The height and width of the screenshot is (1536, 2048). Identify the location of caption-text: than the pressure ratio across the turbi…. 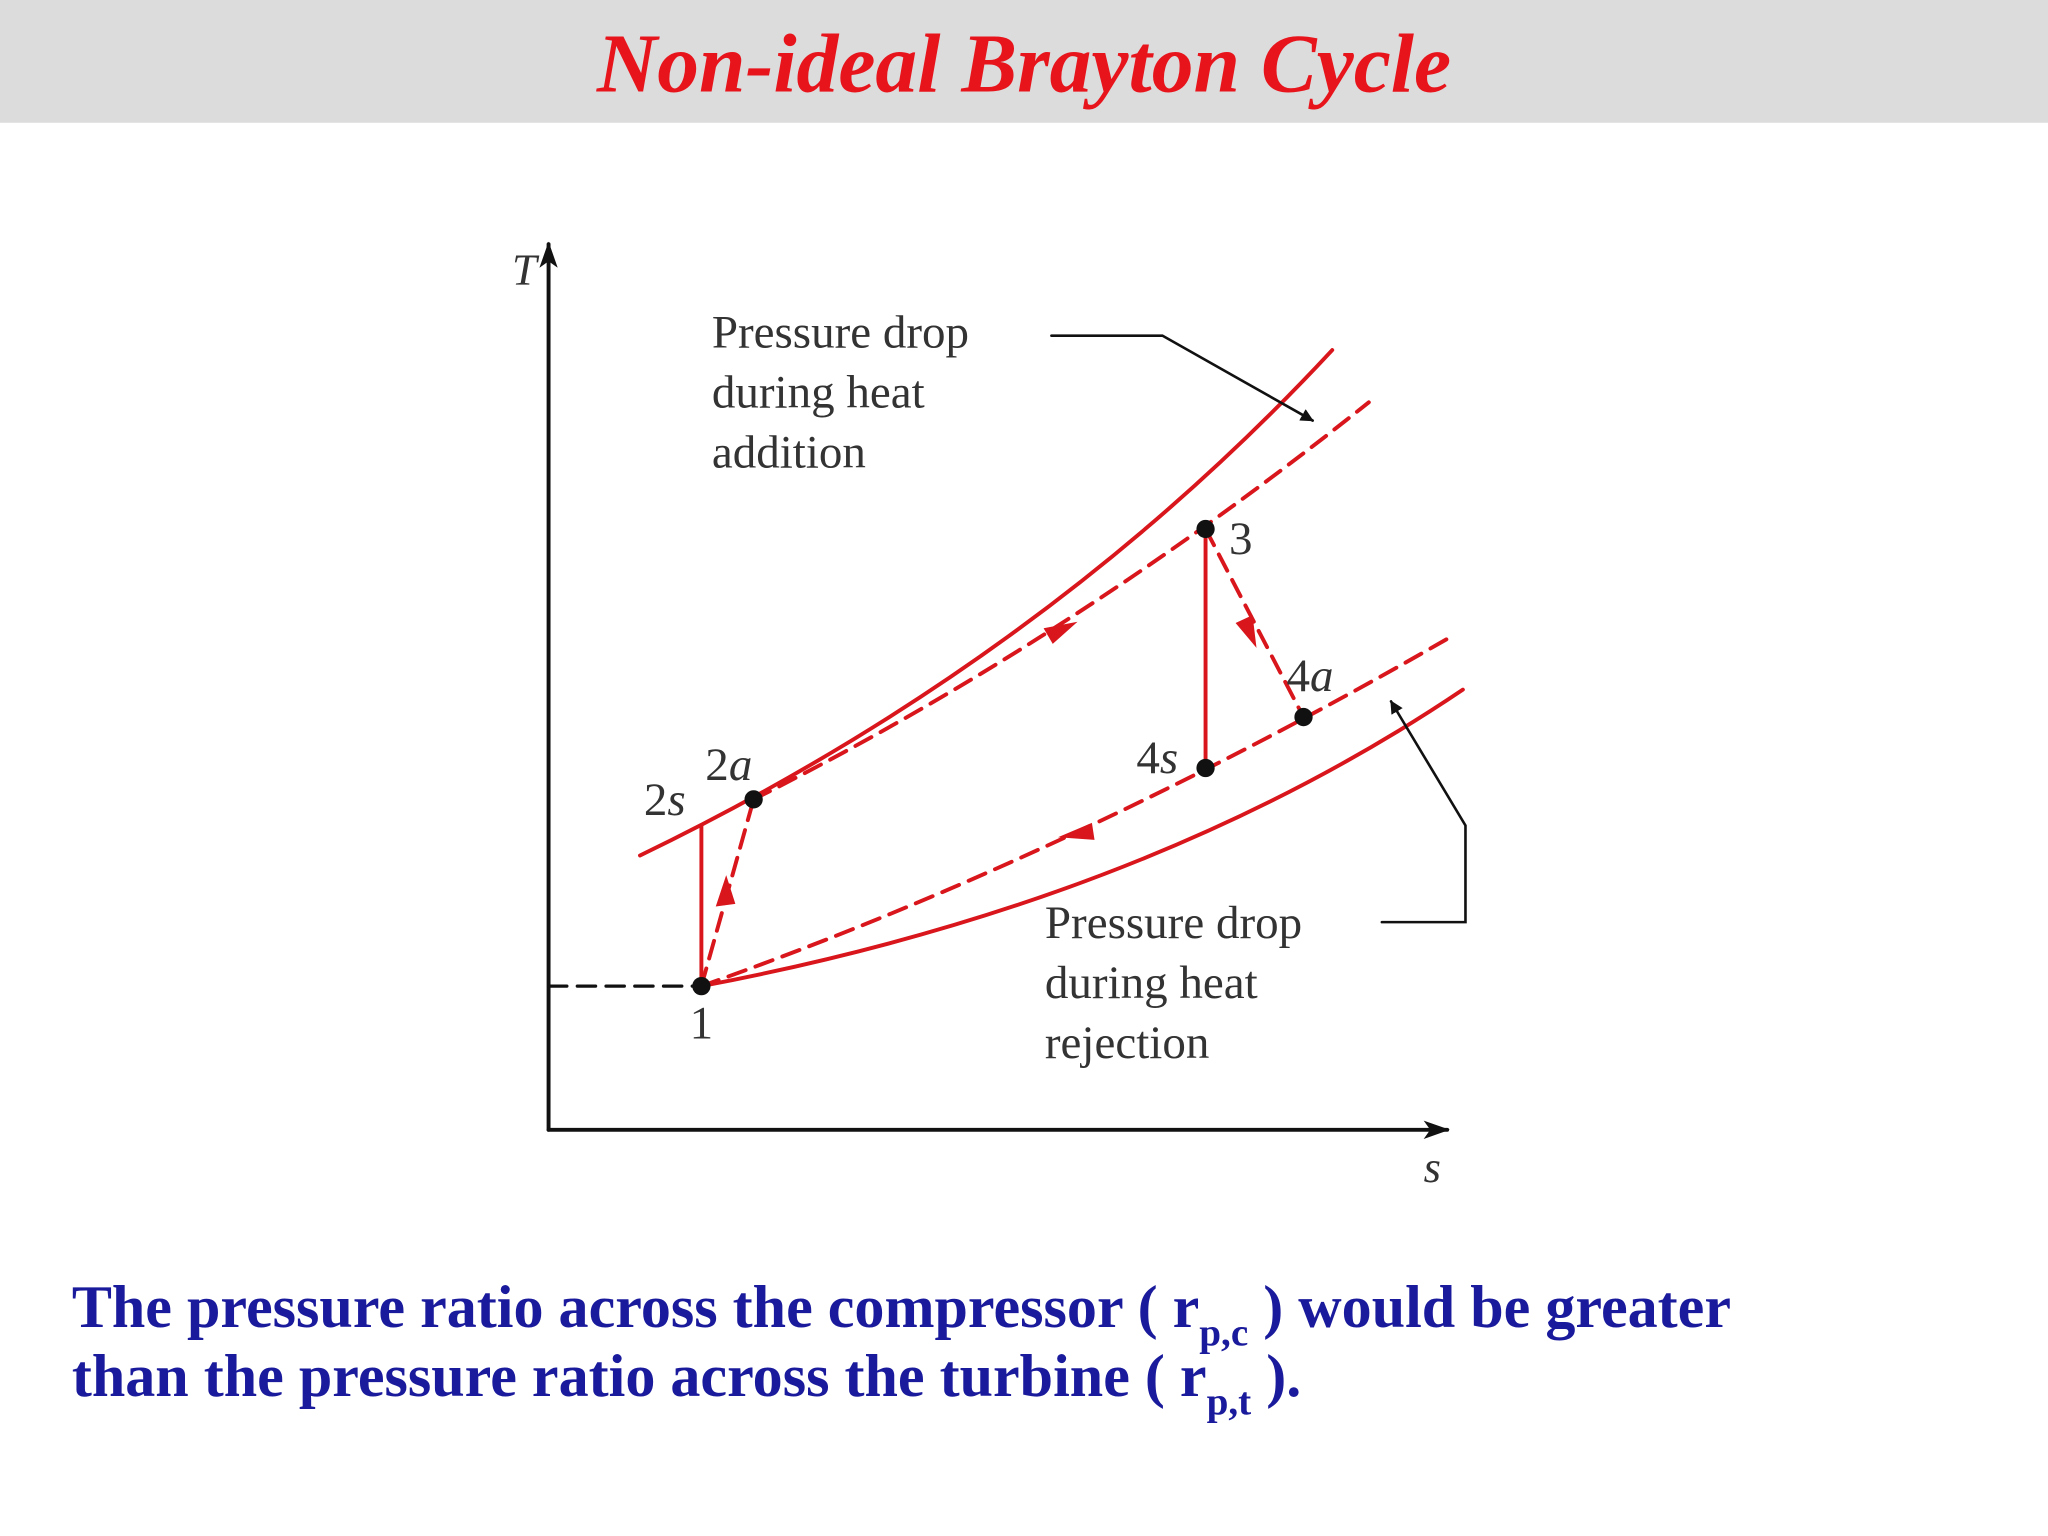
(639, 1375).